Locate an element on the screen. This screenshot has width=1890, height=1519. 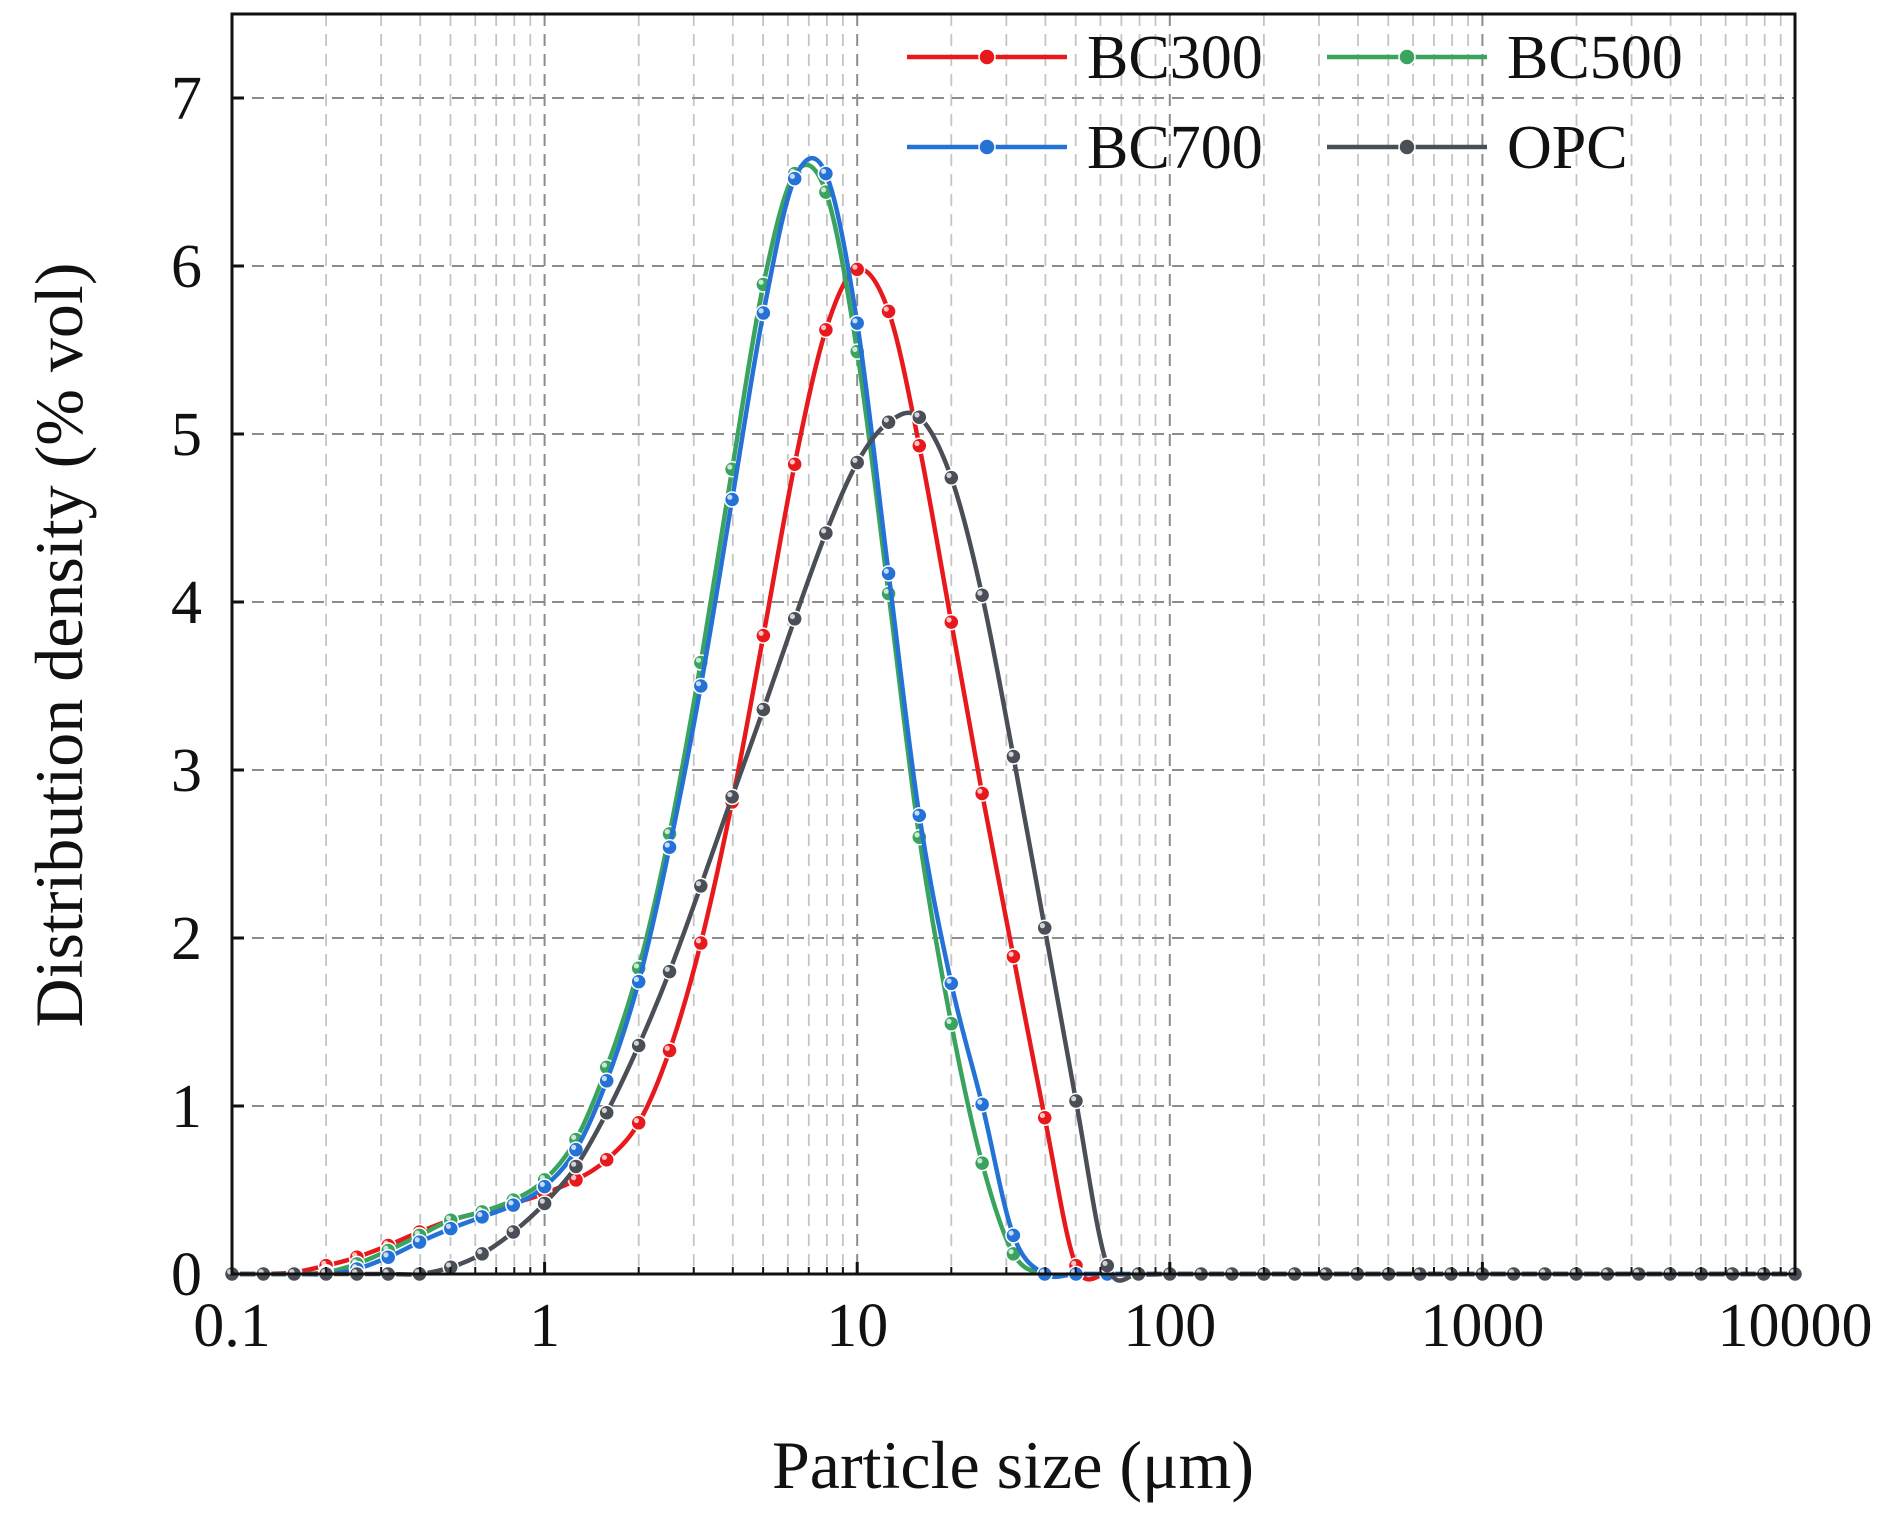
y-tick-label: 3 is located at coordinates (186, 771).